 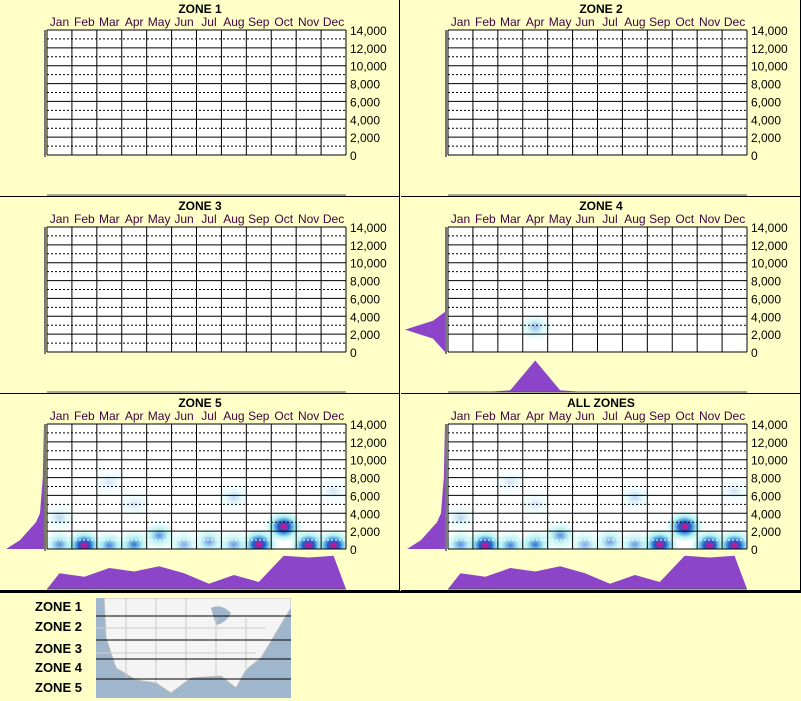 I want to click on y-tick-label: 4,000, so click(x=365, y=317).